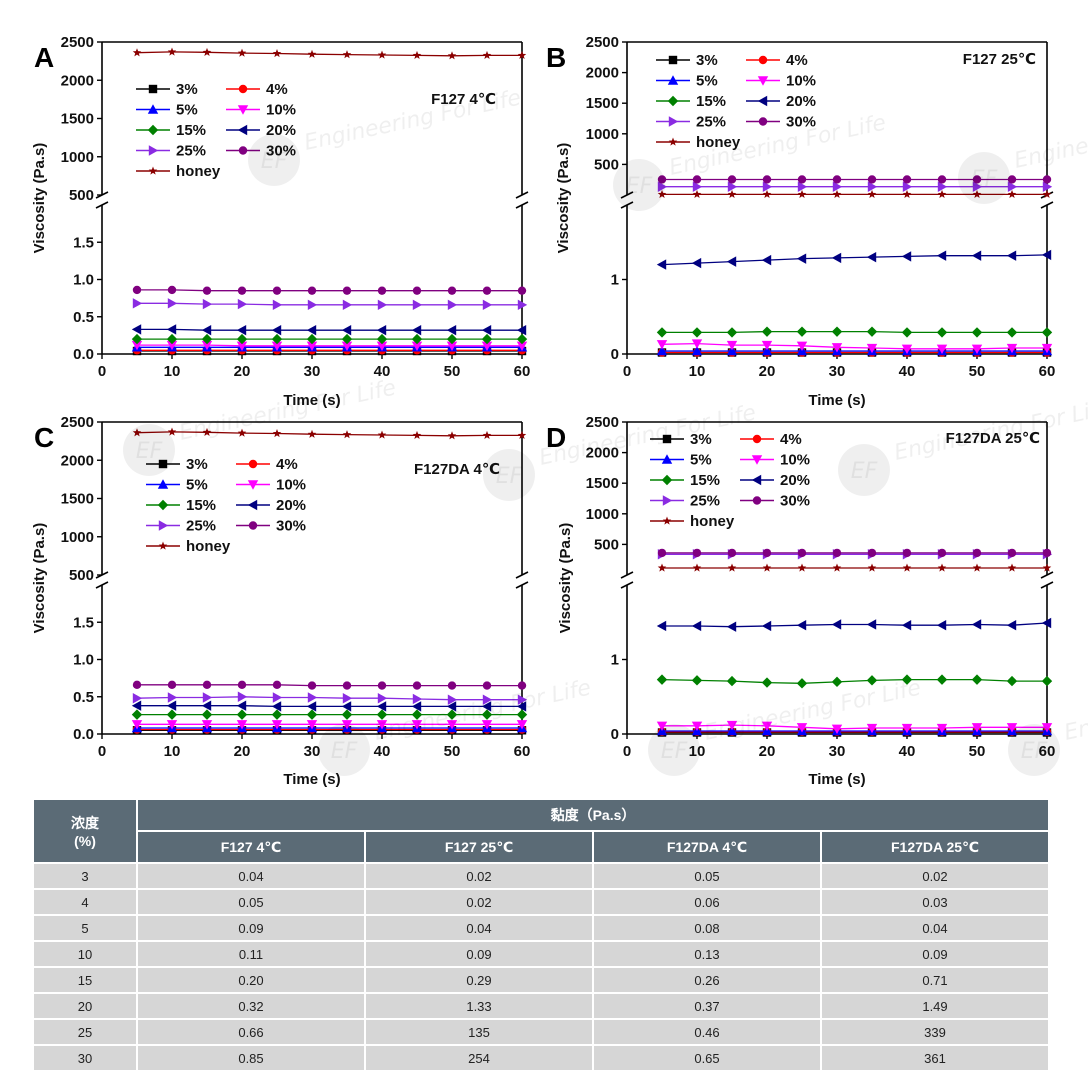 Image resolution: width=1088 pixels, height=1090 pixels. Describe the element at coordinates (907, 371) in the screenshot. I see `x-tick-label: 40` at that location.